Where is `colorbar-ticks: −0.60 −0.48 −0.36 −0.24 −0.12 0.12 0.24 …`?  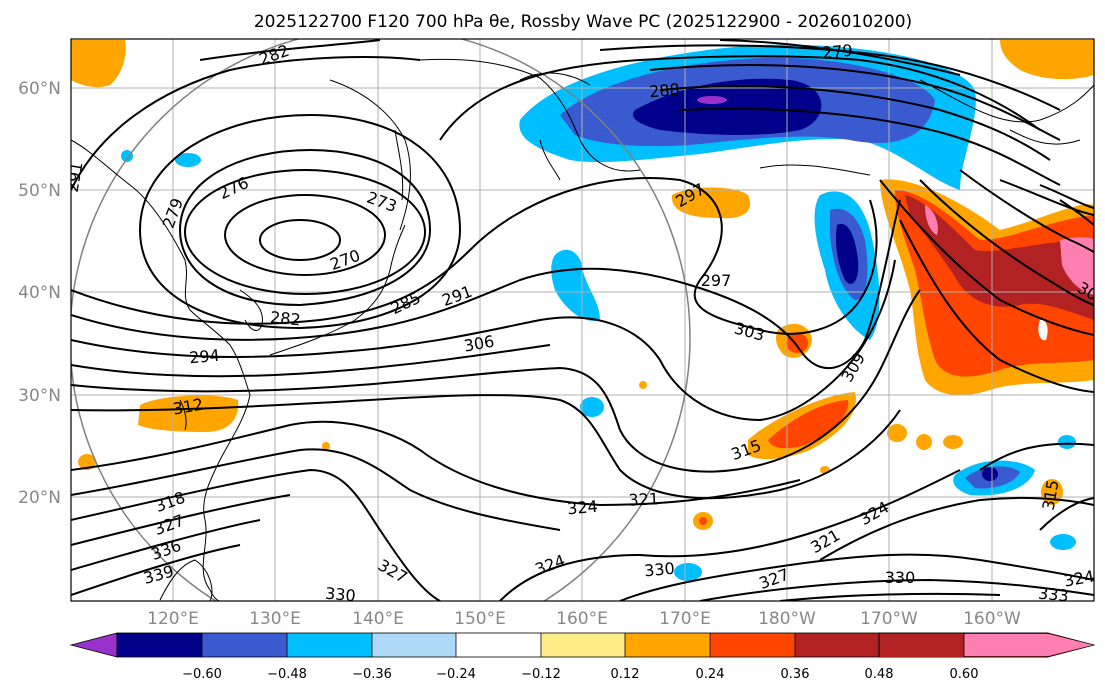 colorbar-ticks: −0.60 −0.48 −0.36 −0.24 −0.12 0.12 0.24 … is located at coordinates (580, 674).